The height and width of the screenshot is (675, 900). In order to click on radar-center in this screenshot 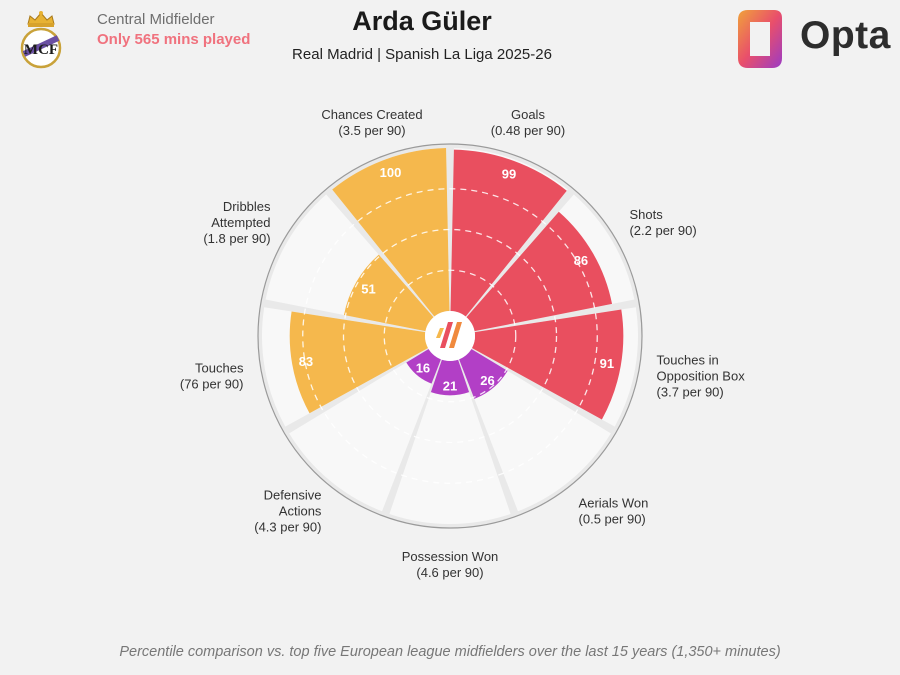, I will do `click(450, 336)`.